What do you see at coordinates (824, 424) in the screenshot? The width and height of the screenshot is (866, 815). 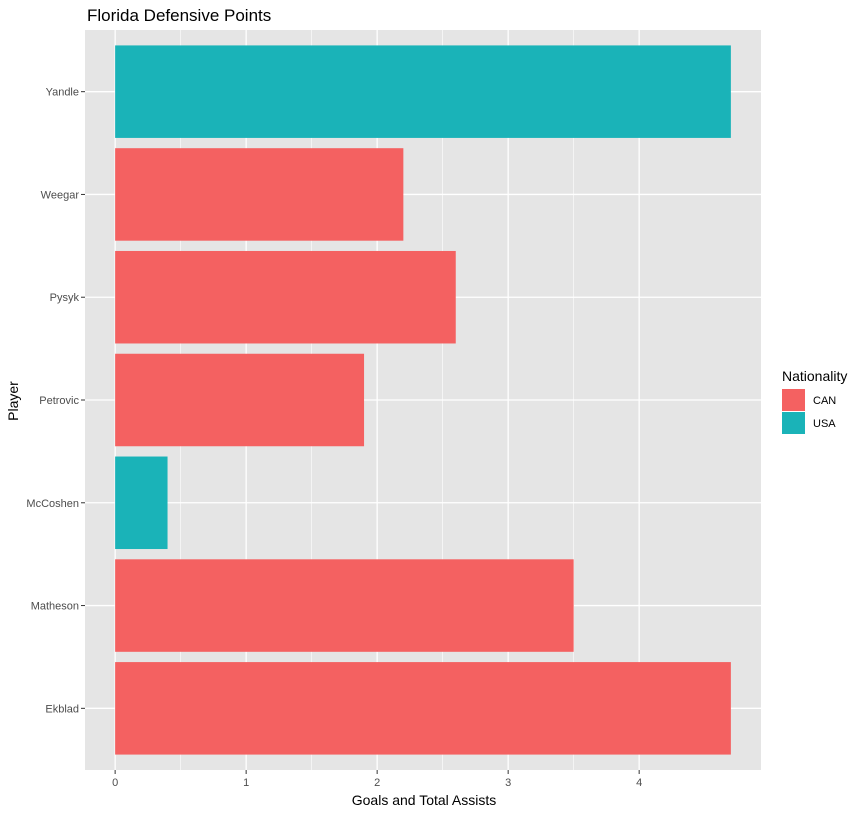 I see `legend-label-usa: USA` at bounding box center [824, 424].